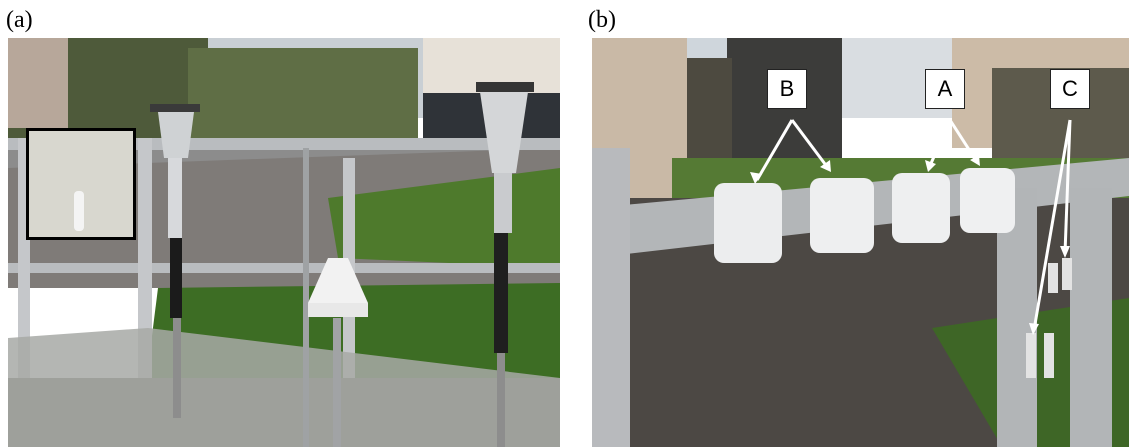 The width and height of the screenshot is (1129, 447). Describe the element at coordinates (602, 20) in the screenshot. I see `panel-b-label: (b)` at that location.